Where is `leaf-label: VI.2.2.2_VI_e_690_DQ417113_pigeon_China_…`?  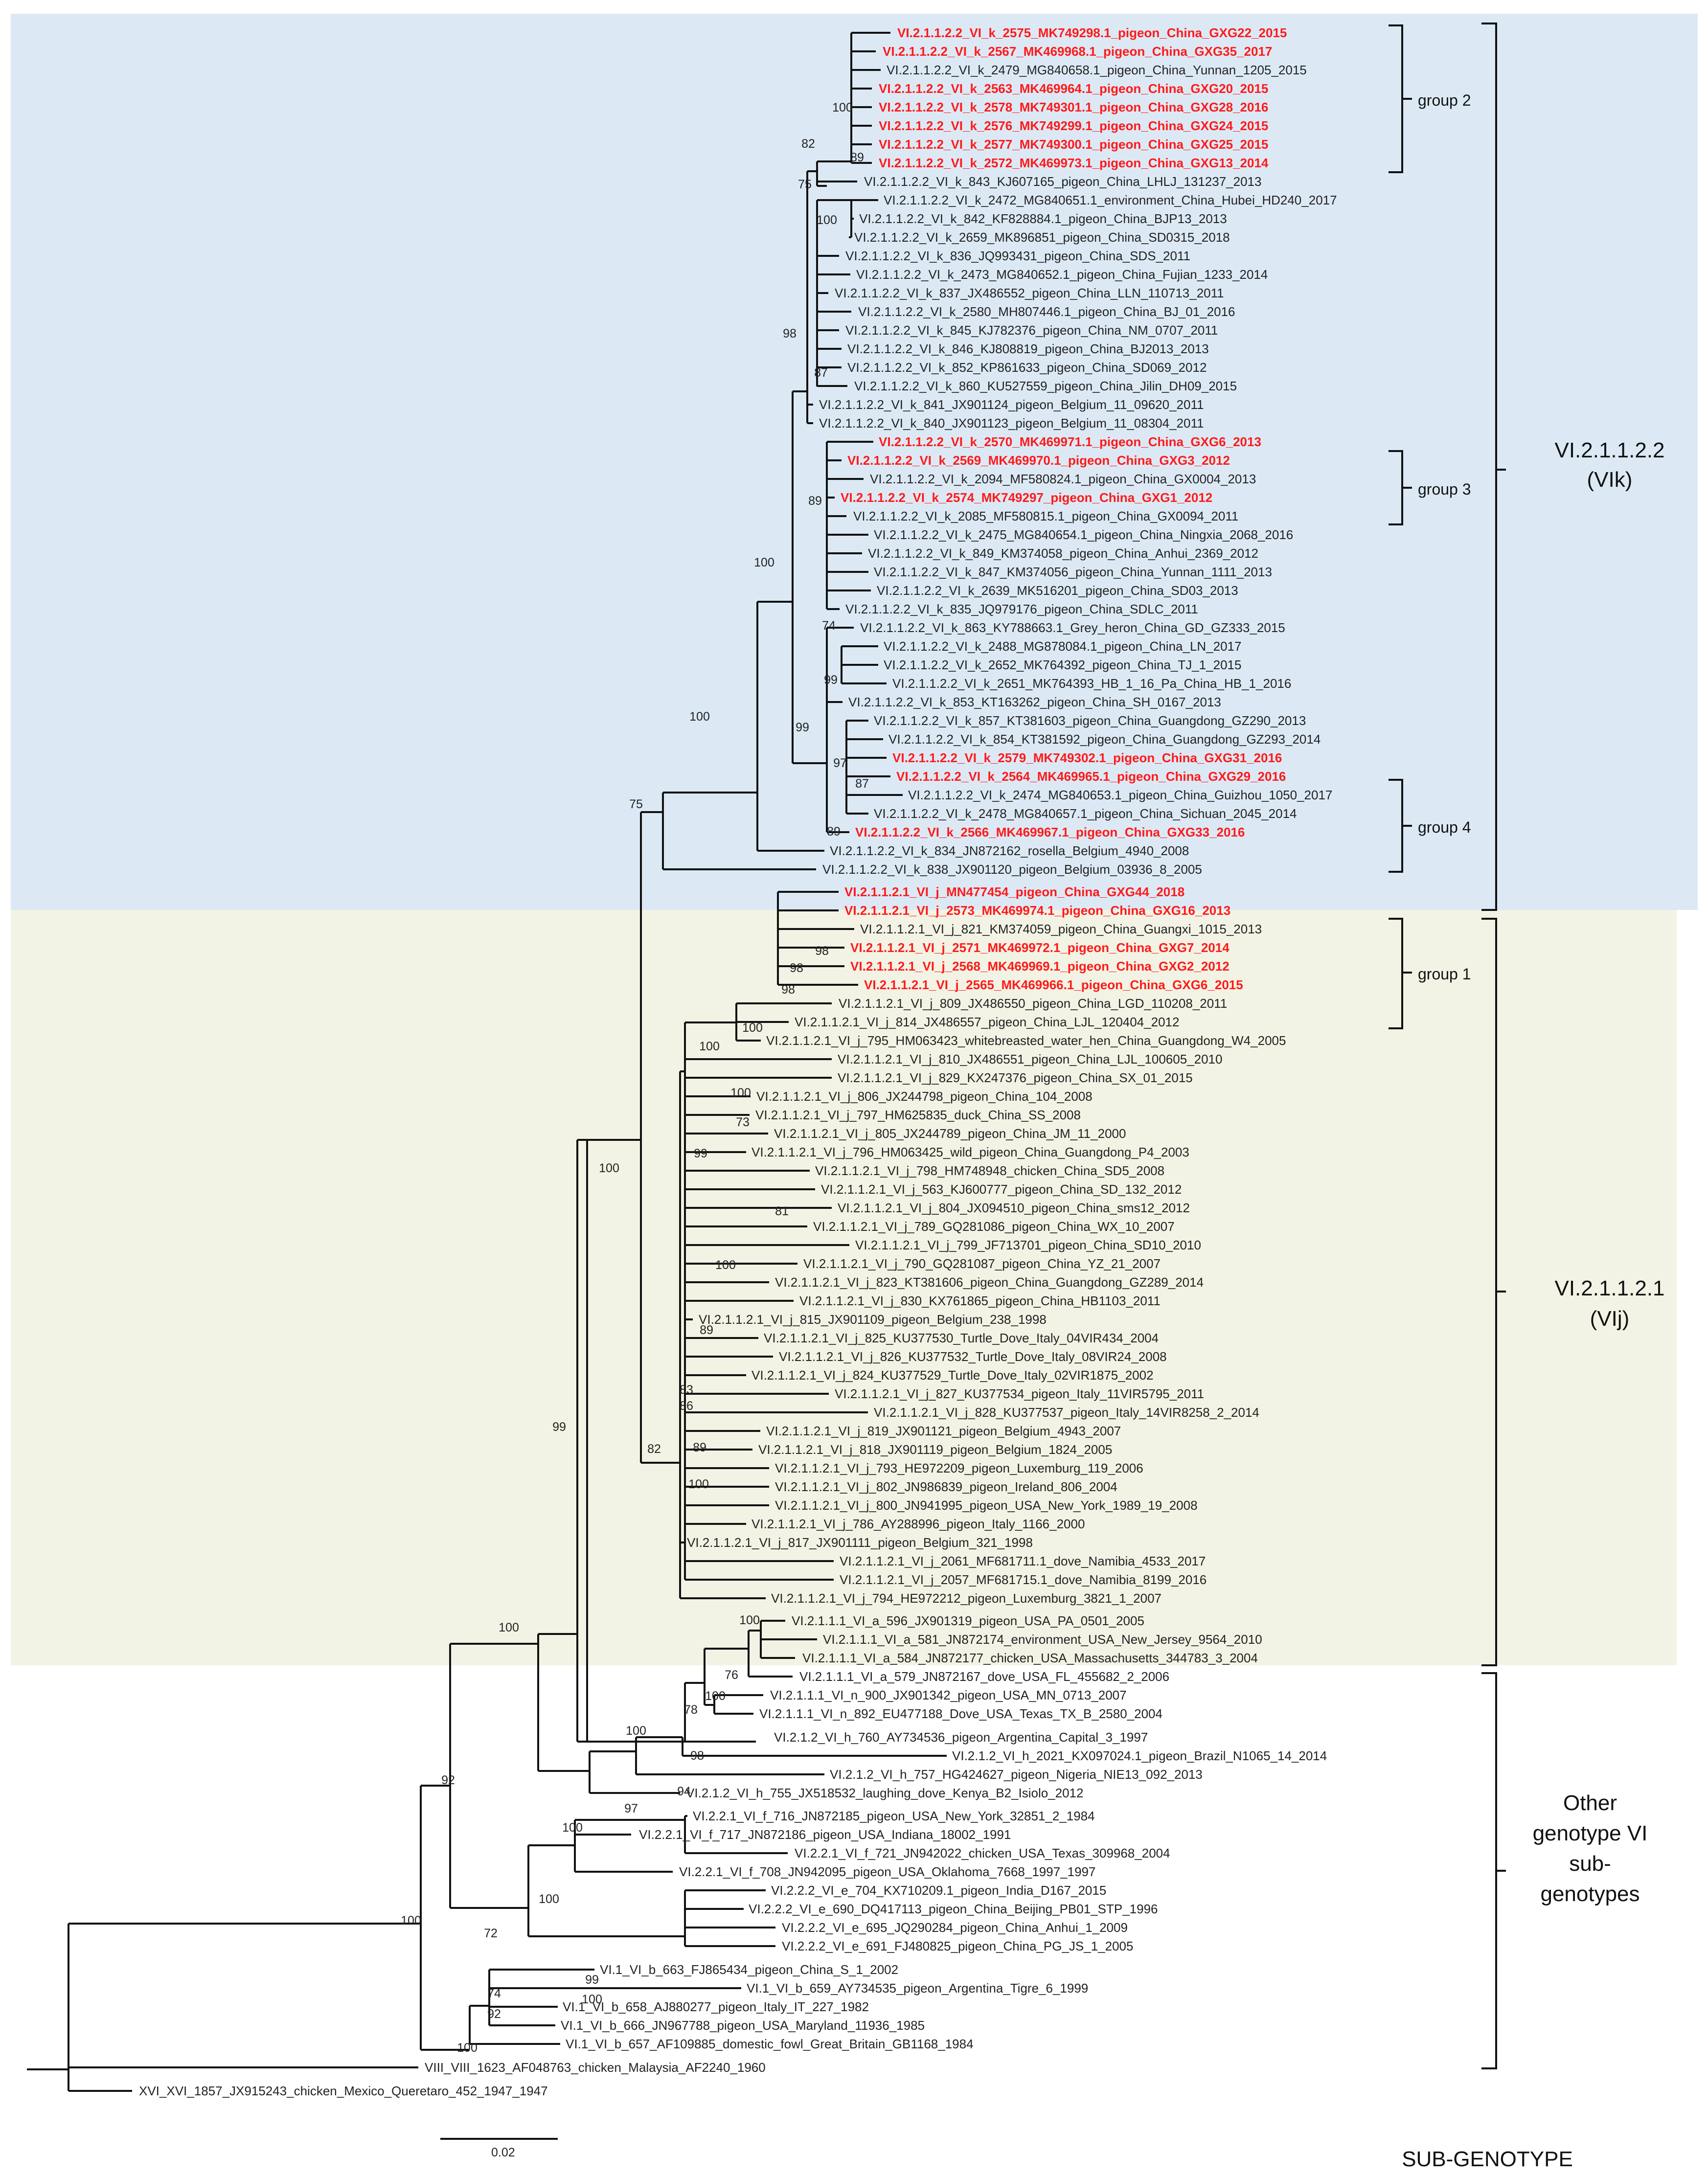
leaf-label: VI.2.2.2_VI_e_690_DQ417113_pigeon_China_… is located at coordinates (954, 1909).